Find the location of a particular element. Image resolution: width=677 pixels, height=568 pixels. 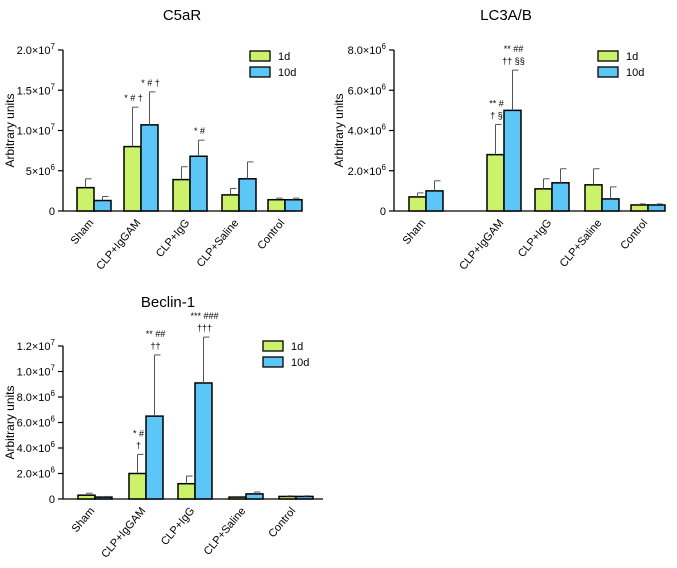

chart-title: C5aR is located at coordinates (182, 15).